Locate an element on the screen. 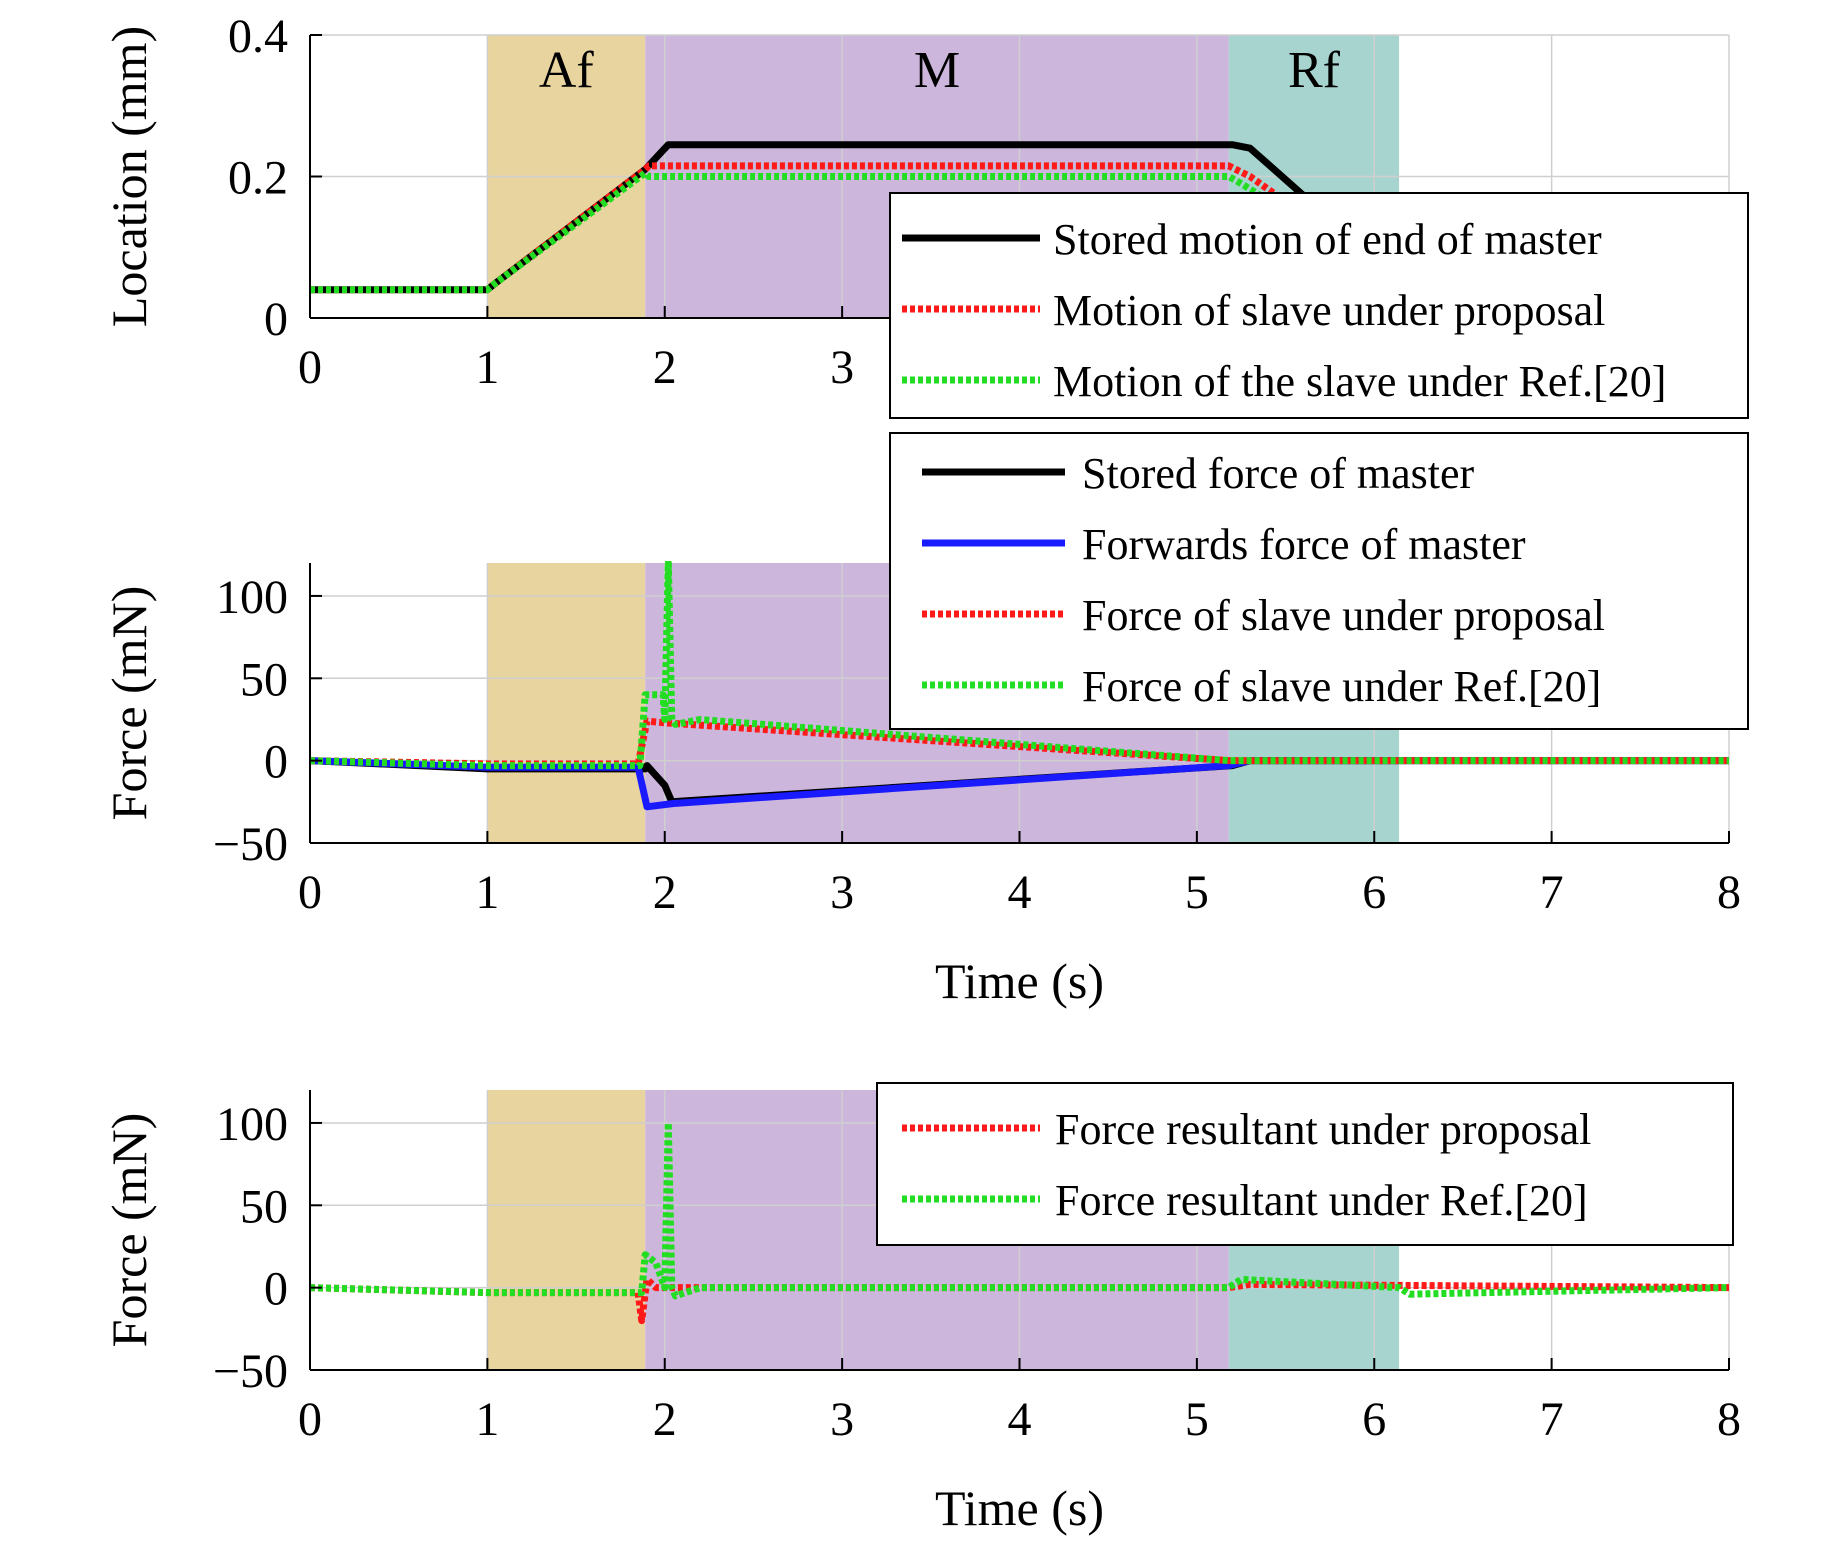  legend-entry-2: Force resultant under Ref.[20] is located at coordinates (1321, 1200).